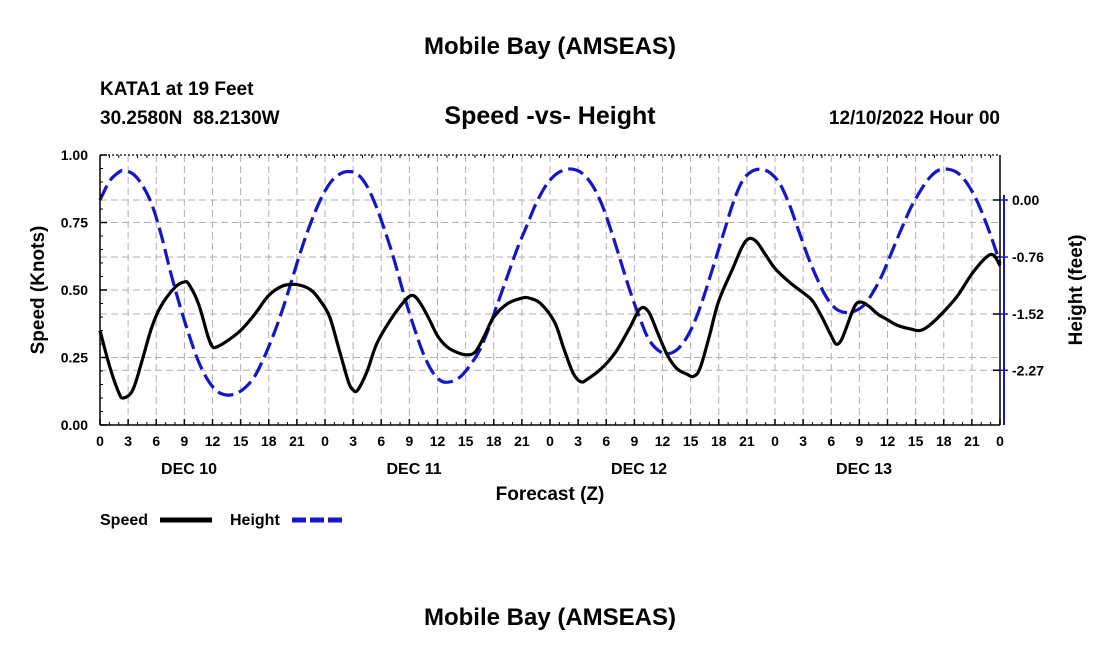 The width and height of the screenshot is (1100, 650). I want to click on footer-title: Mobile Bay (AMSEAS), so click(550, 617).